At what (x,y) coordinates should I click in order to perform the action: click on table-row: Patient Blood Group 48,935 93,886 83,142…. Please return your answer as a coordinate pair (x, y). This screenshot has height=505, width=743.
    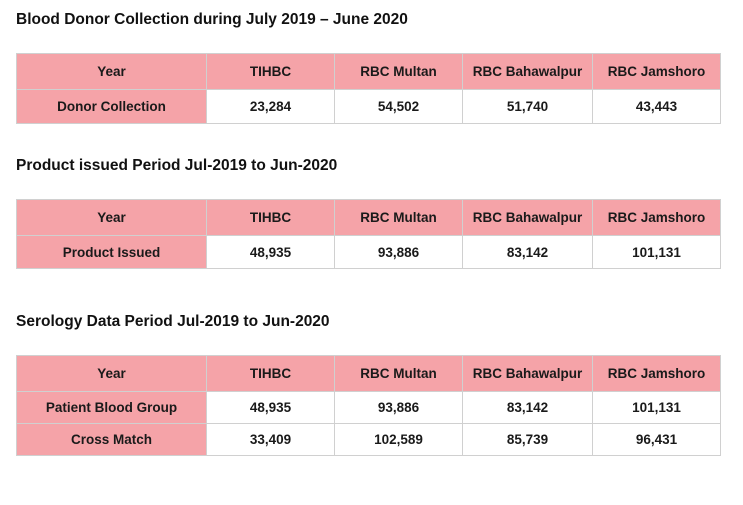
    Looking at the image, I should click on (368, 407).